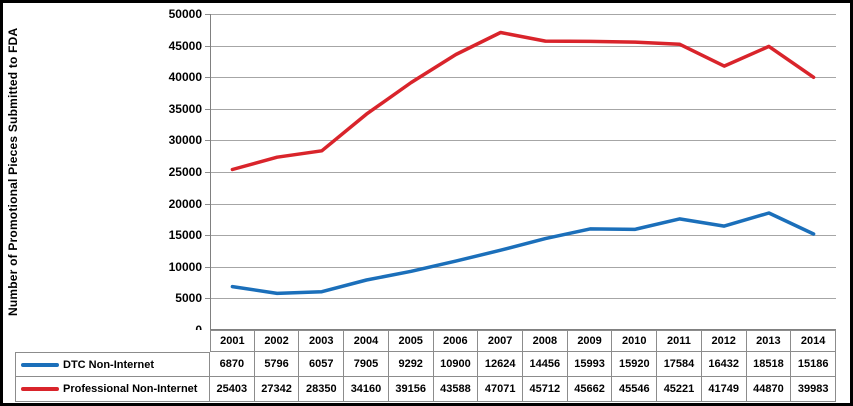 The width and height of the screenshot is (853, 406). Describe the element at coordinates (456, 389) in the screenshot. I see `value-cell: 43588` at that location.